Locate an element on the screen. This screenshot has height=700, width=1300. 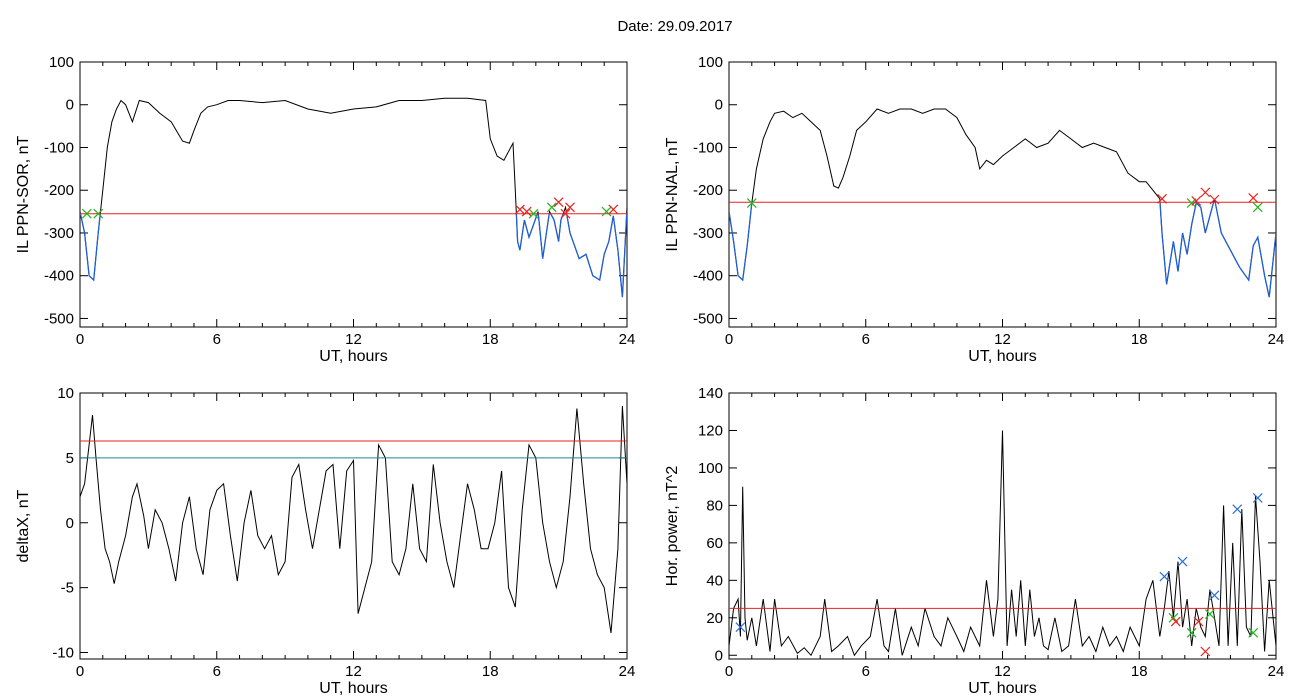
figure-title: Date: 29.09.2017 is located at coordinates (675, 26).